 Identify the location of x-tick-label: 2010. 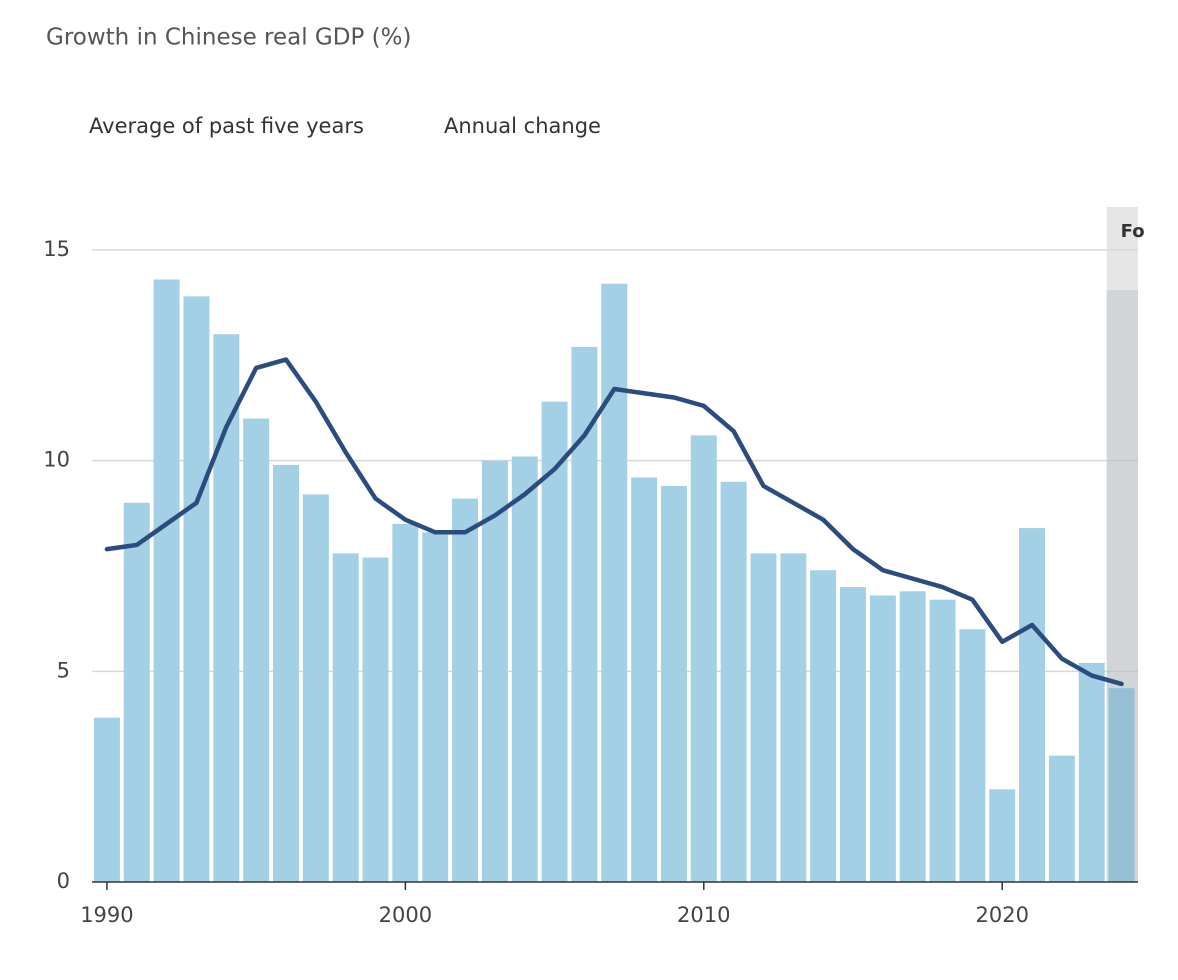
(703, 915).